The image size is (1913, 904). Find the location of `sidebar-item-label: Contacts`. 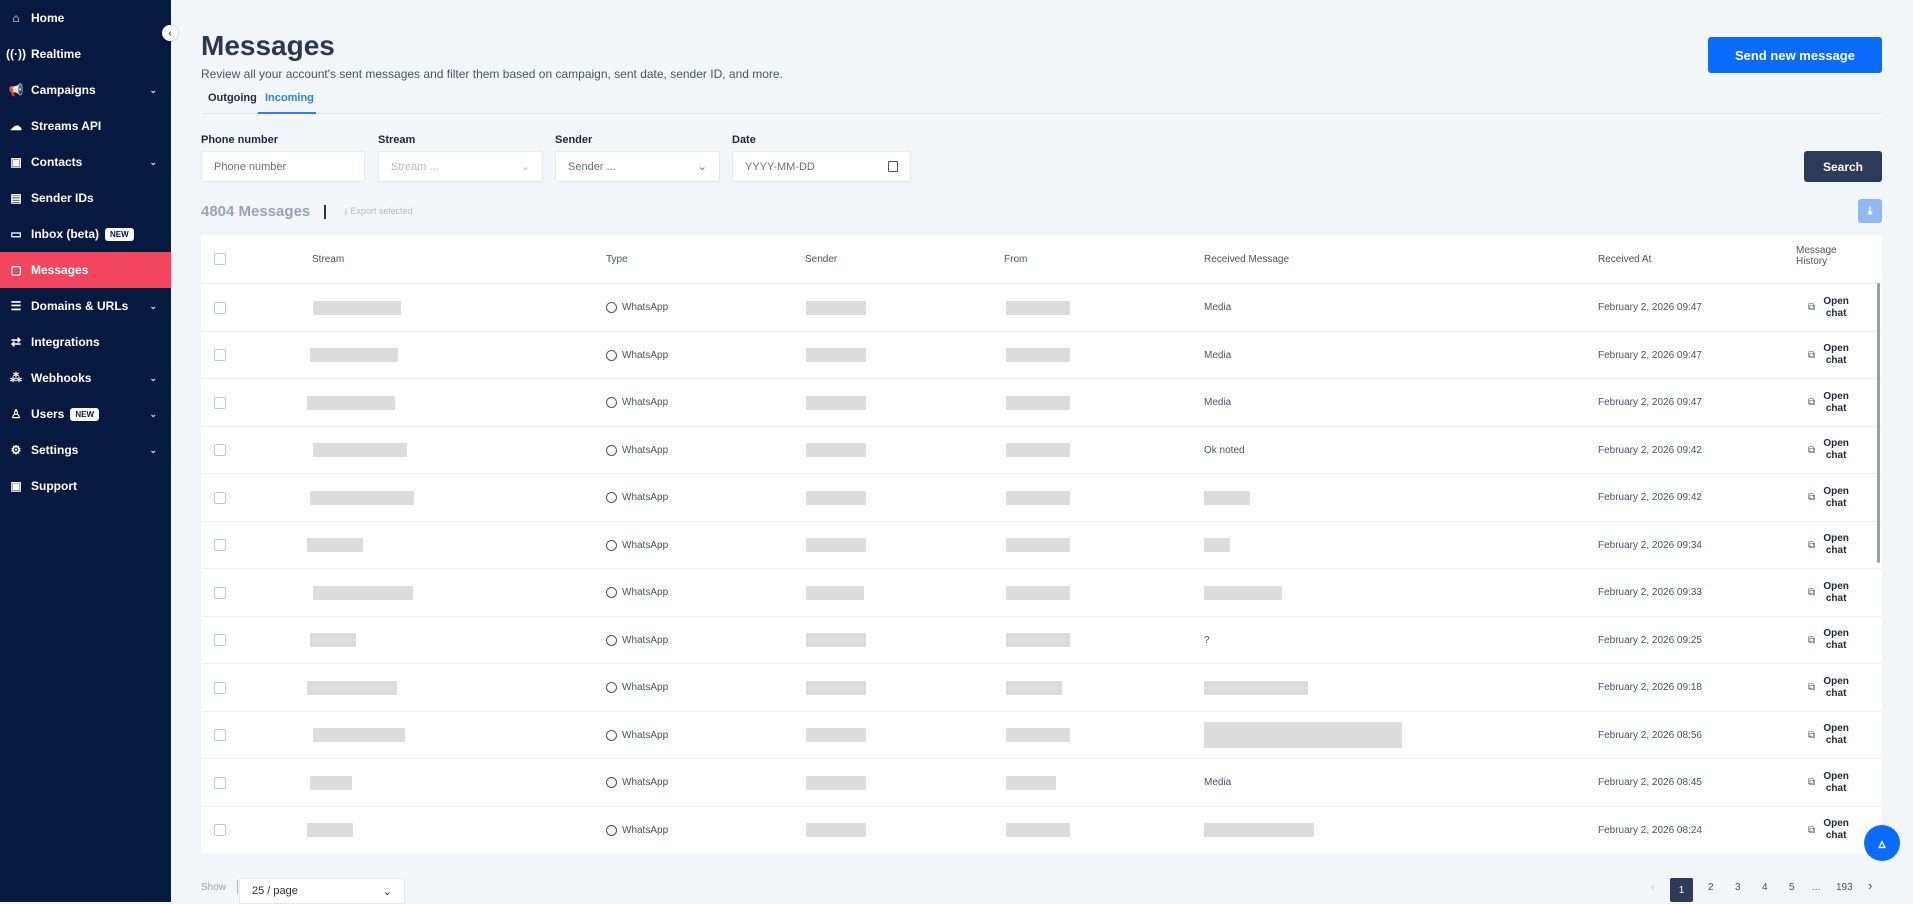

sidebar-item-label: Contacts is located at coordinates (57, 162).